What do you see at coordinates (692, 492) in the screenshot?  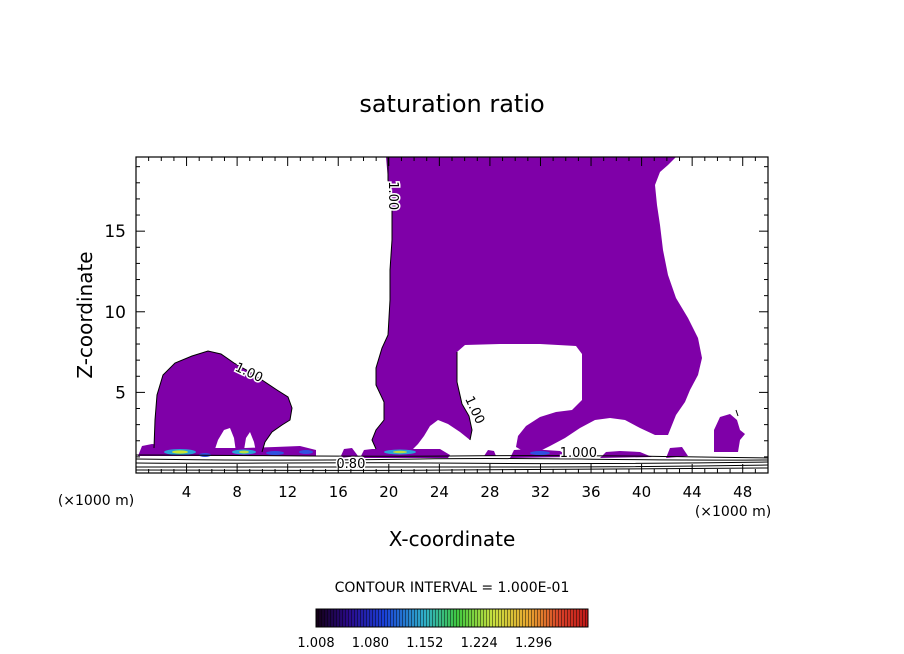 I see `x-tick-label: 44` at bounding box center [692, 492].